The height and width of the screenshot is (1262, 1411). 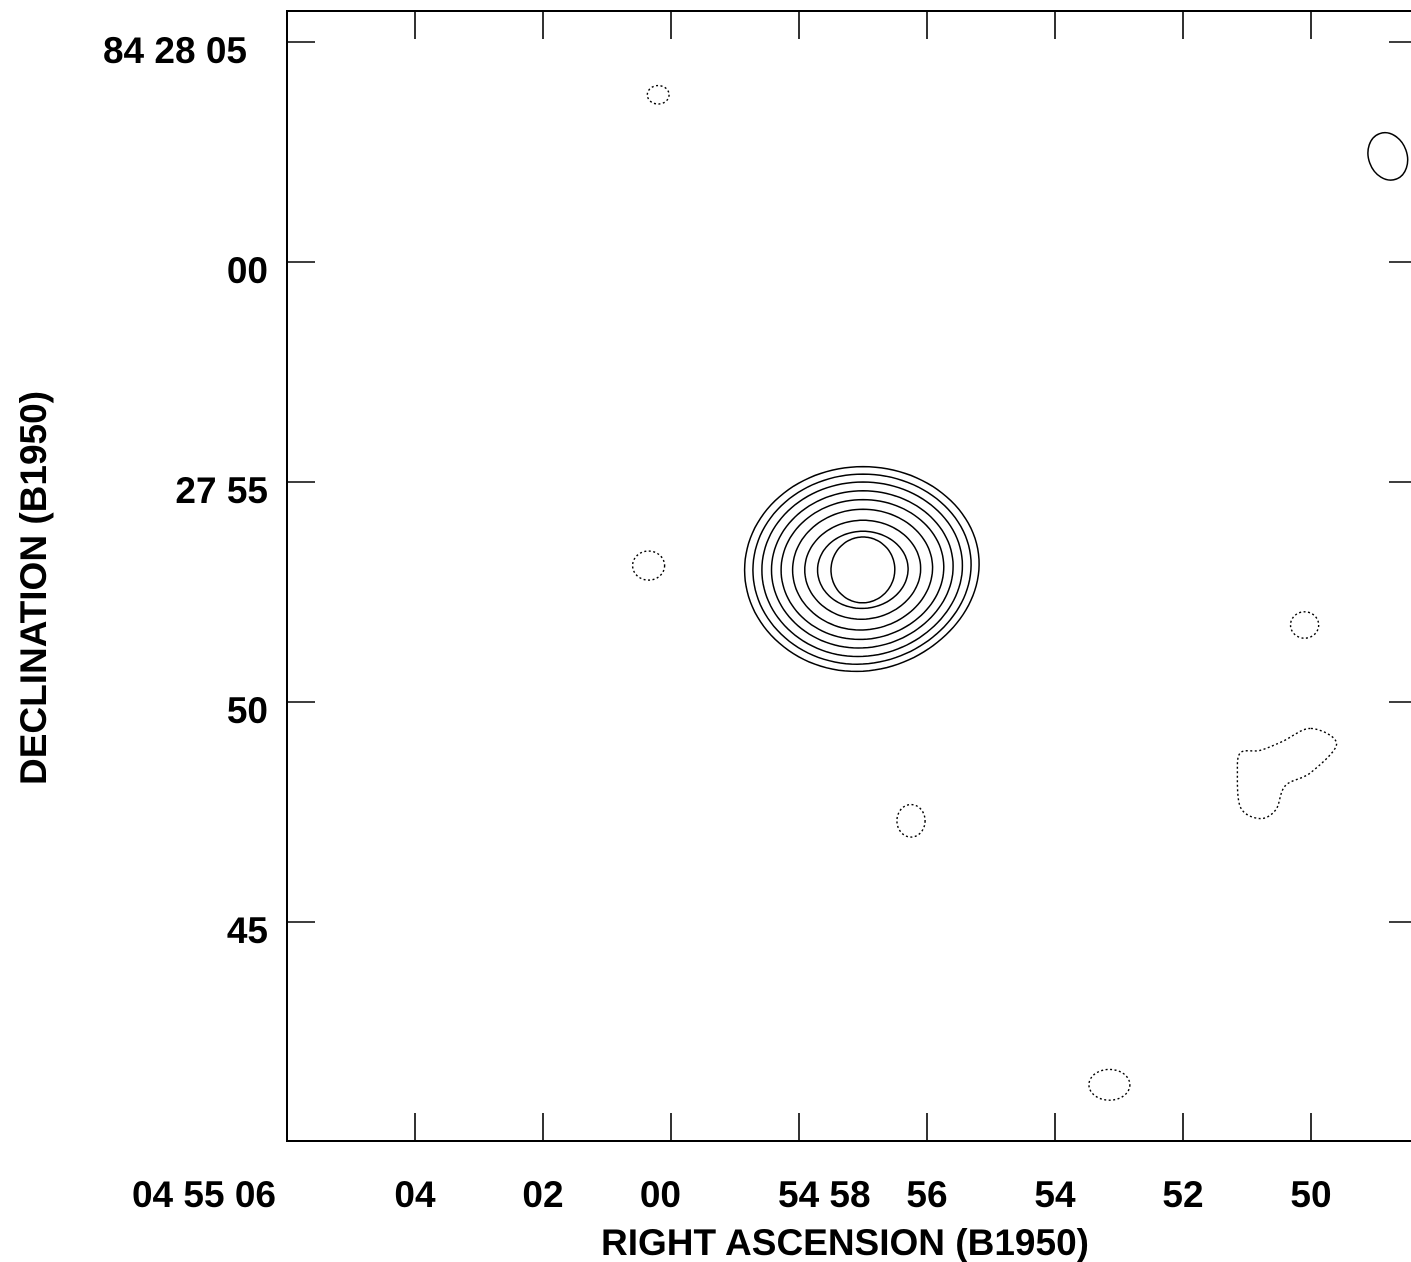 What do you see at coordinates (221, 490) in the screenshot?
I see `y-tick-label-2: 27 55` at bounding box center [221, 490].